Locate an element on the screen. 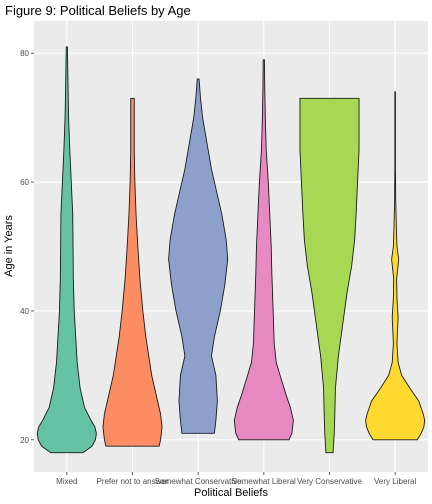 This screenshot has height=504, width=432. y-tick-label: 40 is located at coordinates (24, 311).